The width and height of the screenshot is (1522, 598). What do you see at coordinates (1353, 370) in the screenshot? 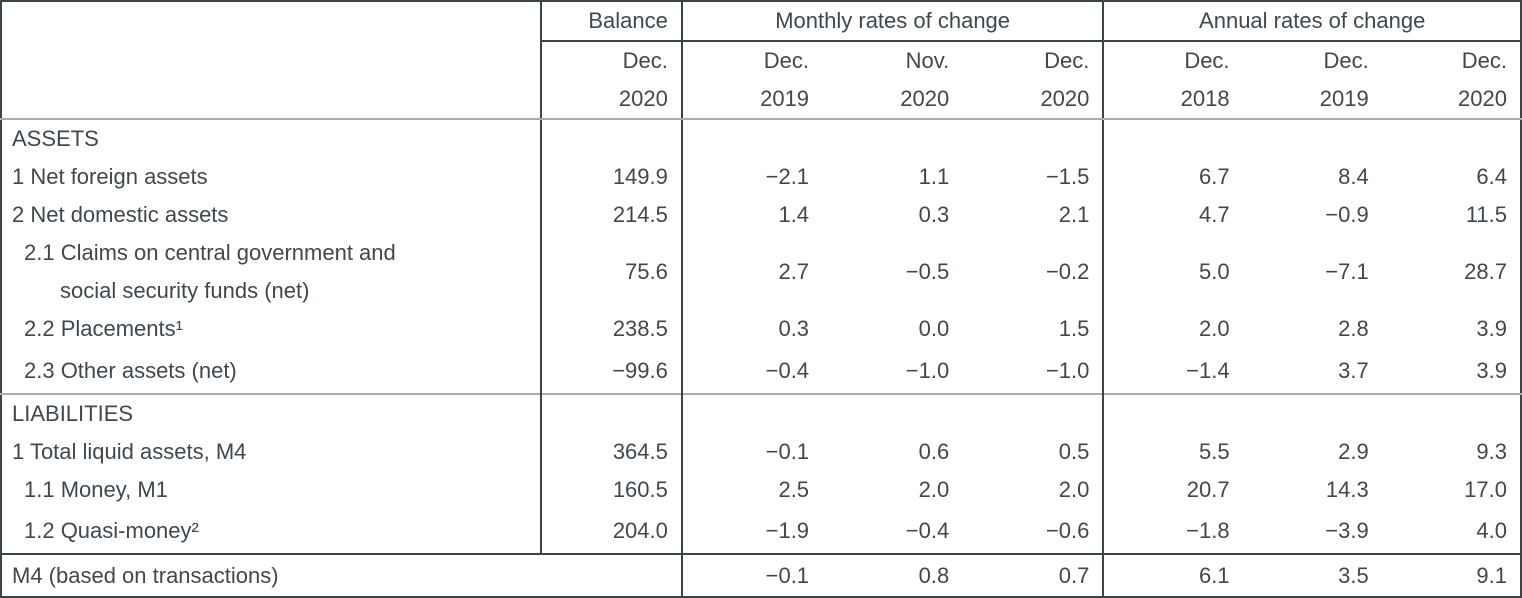
I see `value-cell: 3.7` at bounding box center [1353, 370].